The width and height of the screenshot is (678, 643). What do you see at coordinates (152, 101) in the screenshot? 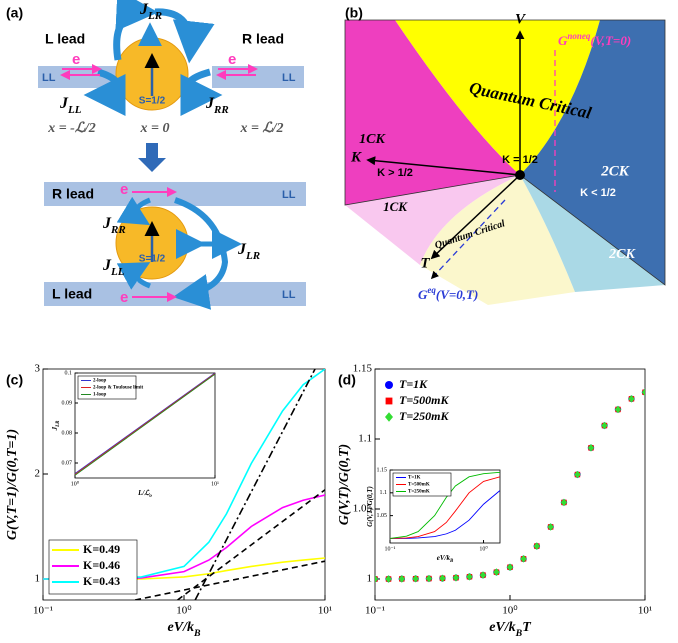
I see `spin-label: S=1/2` at bounding box center [152, 101].